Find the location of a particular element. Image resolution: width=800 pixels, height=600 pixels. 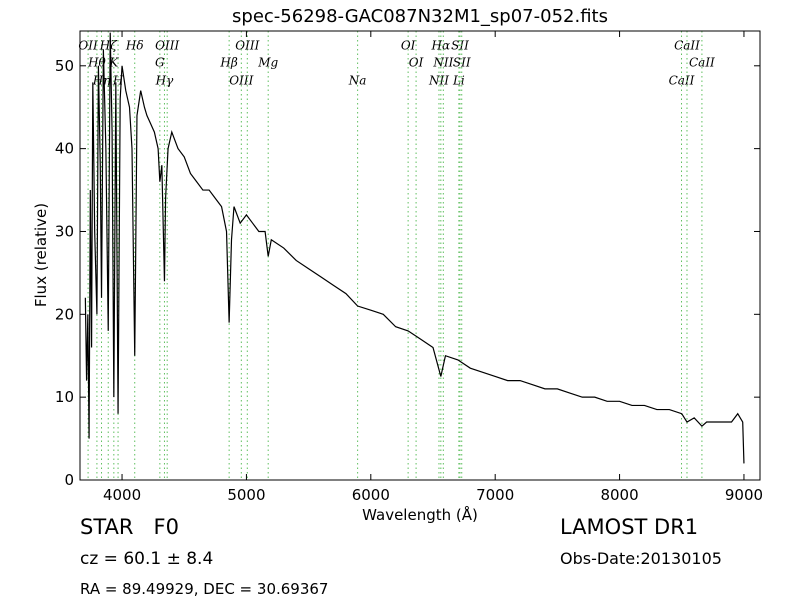

coordinates: RA = 89.49929, DEC = 30.69367 is located at coordinates (204, 589).